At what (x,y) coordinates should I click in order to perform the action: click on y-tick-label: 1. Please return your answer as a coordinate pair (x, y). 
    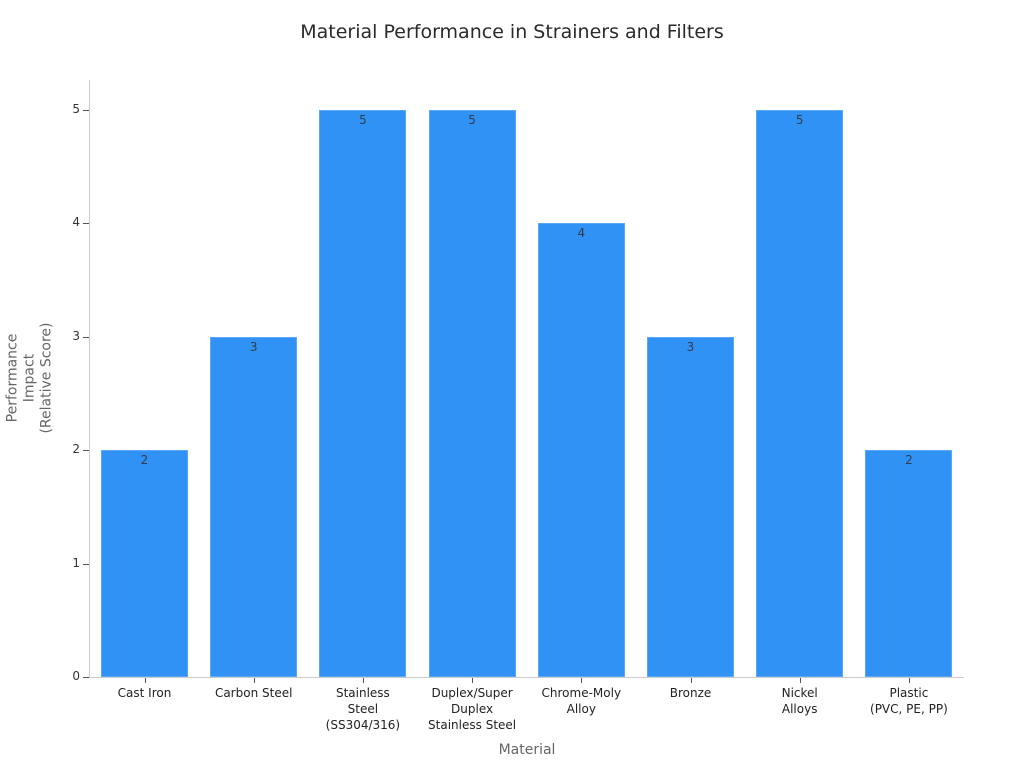
    Looking at the image, I should click on (76, 562).